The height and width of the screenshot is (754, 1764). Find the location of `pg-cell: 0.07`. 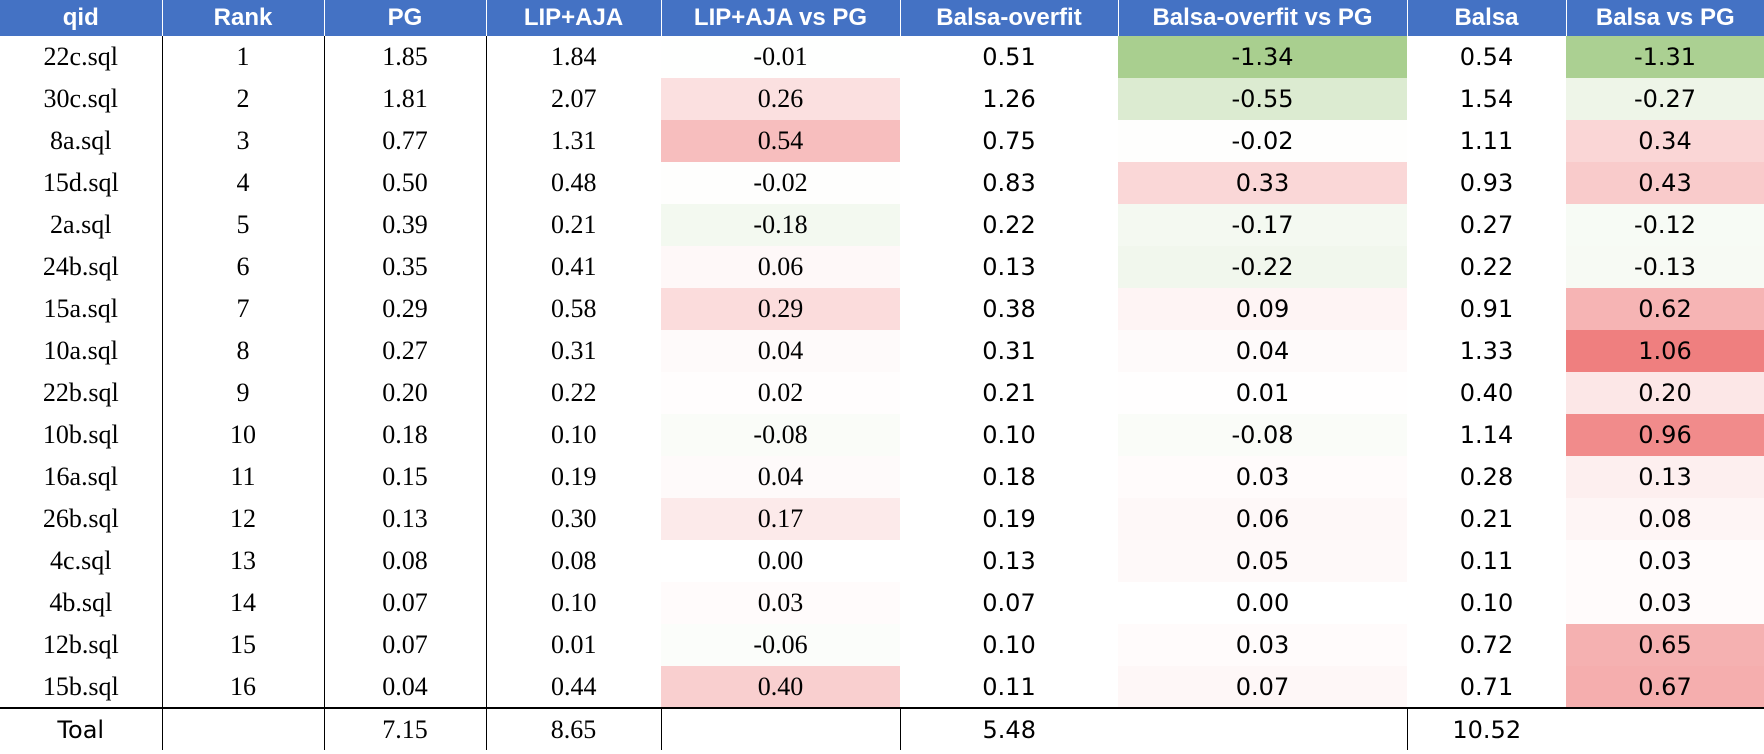

pg-cell: 0.07 is located at coordinates (404, 645).